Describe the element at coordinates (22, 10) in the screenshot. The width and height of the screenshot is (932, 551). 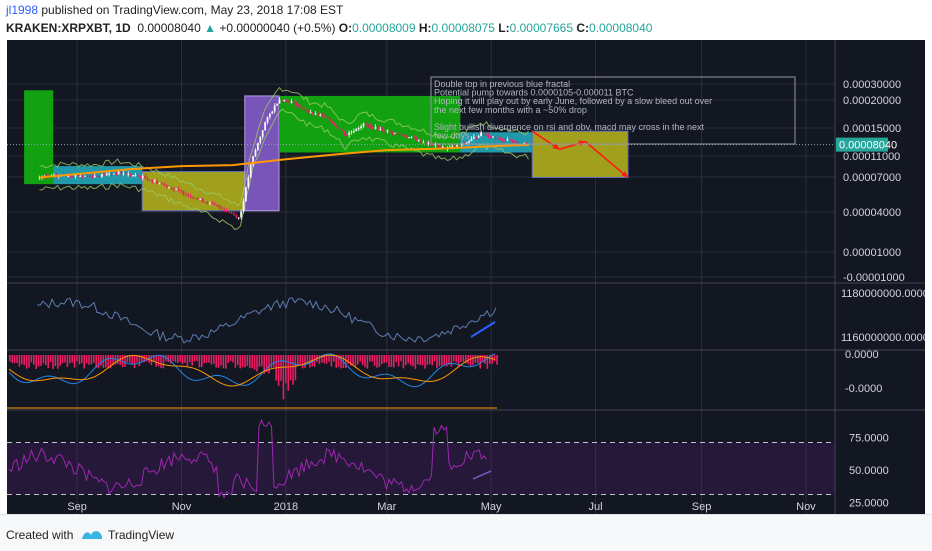
I see `author-link: jl1998` at that location.